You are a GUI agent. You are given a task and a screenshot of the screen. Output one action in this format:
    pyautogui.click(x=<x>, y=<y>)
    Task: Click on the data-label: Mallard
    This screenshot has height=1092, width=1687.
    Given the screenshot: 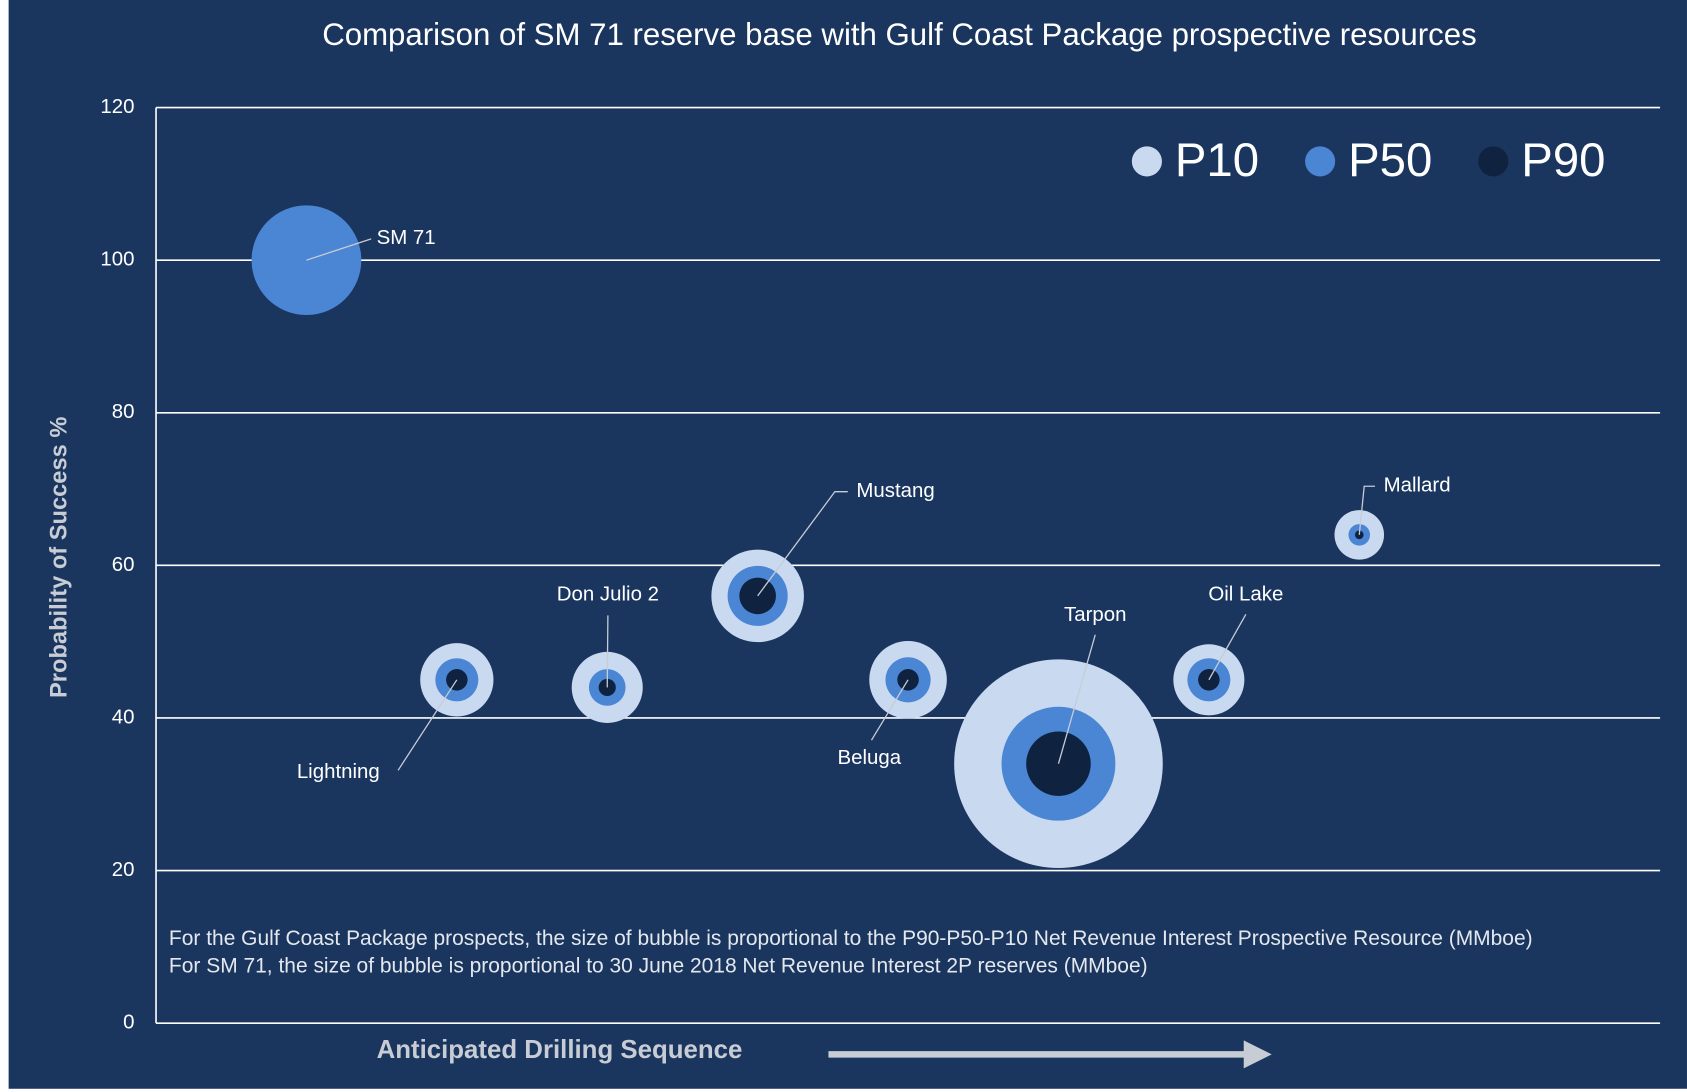 What is the action you would take?
    pyautogui.click(x=1417, y=485)
    